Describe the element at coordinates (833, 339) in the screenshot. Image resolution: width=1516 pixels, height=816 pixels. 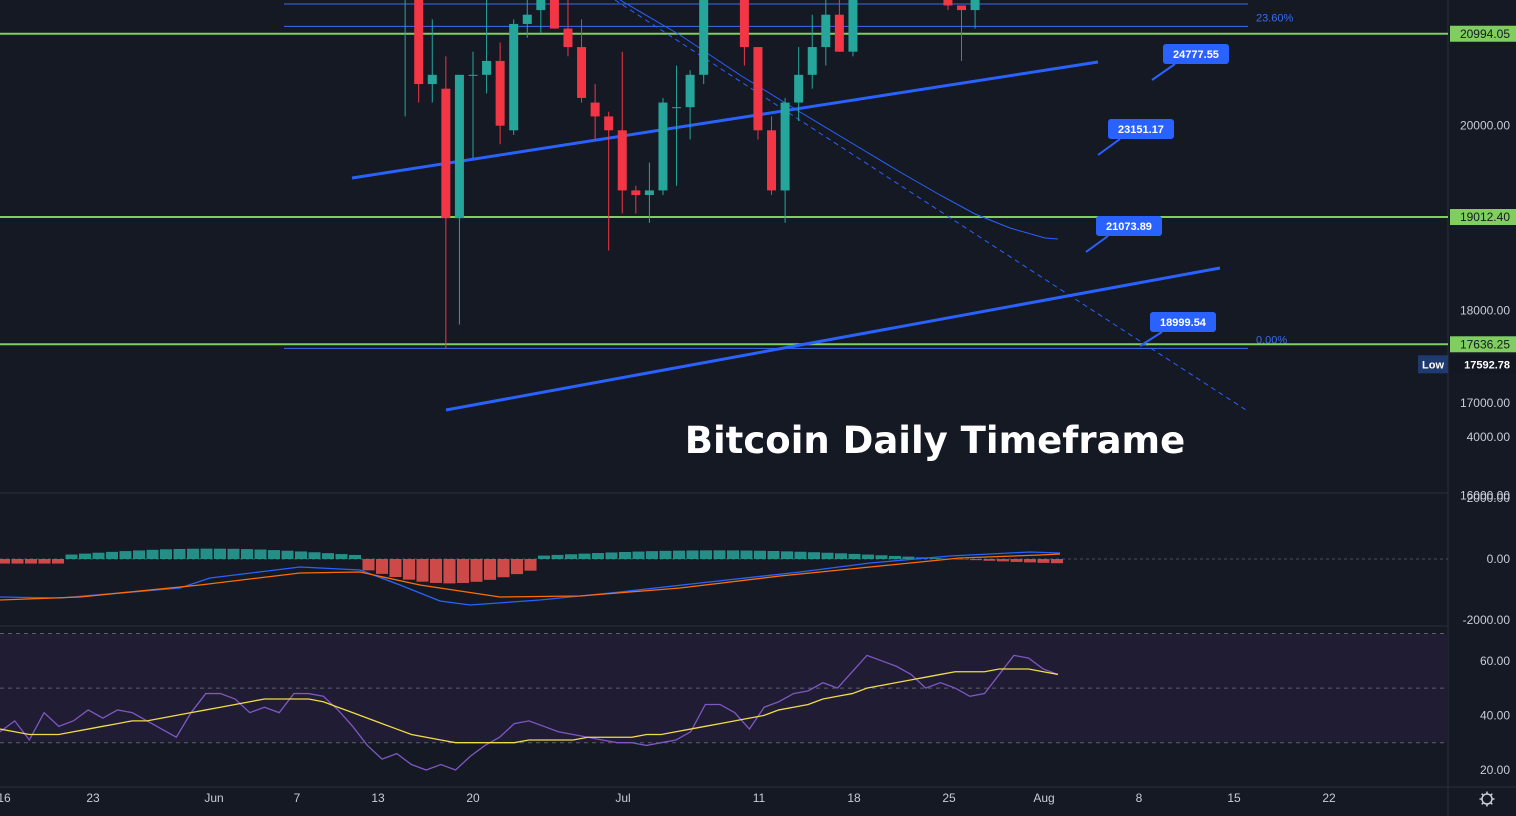
I see `lower-channel-line` at that location.